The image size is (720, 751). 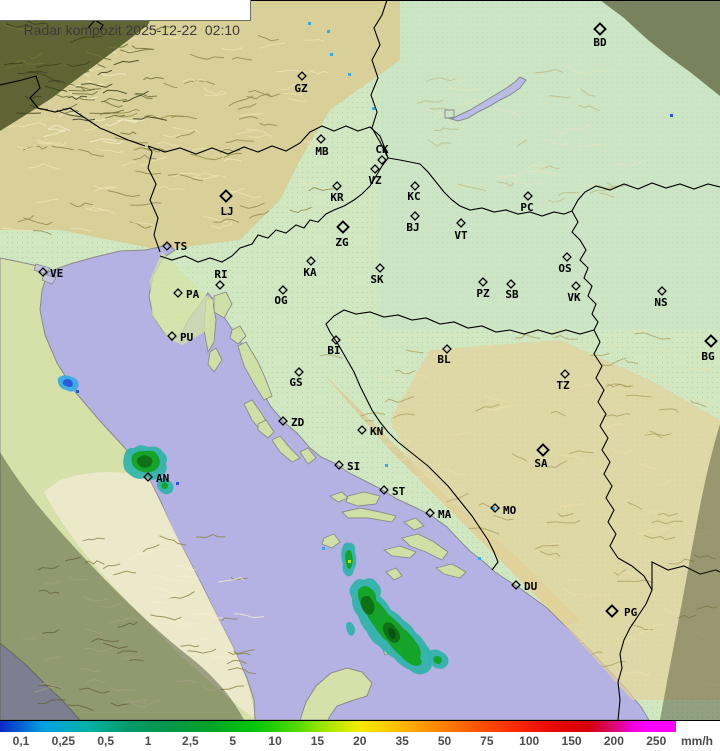 I want to click on legend-tick-label: 5, so click(x=233, y=741).